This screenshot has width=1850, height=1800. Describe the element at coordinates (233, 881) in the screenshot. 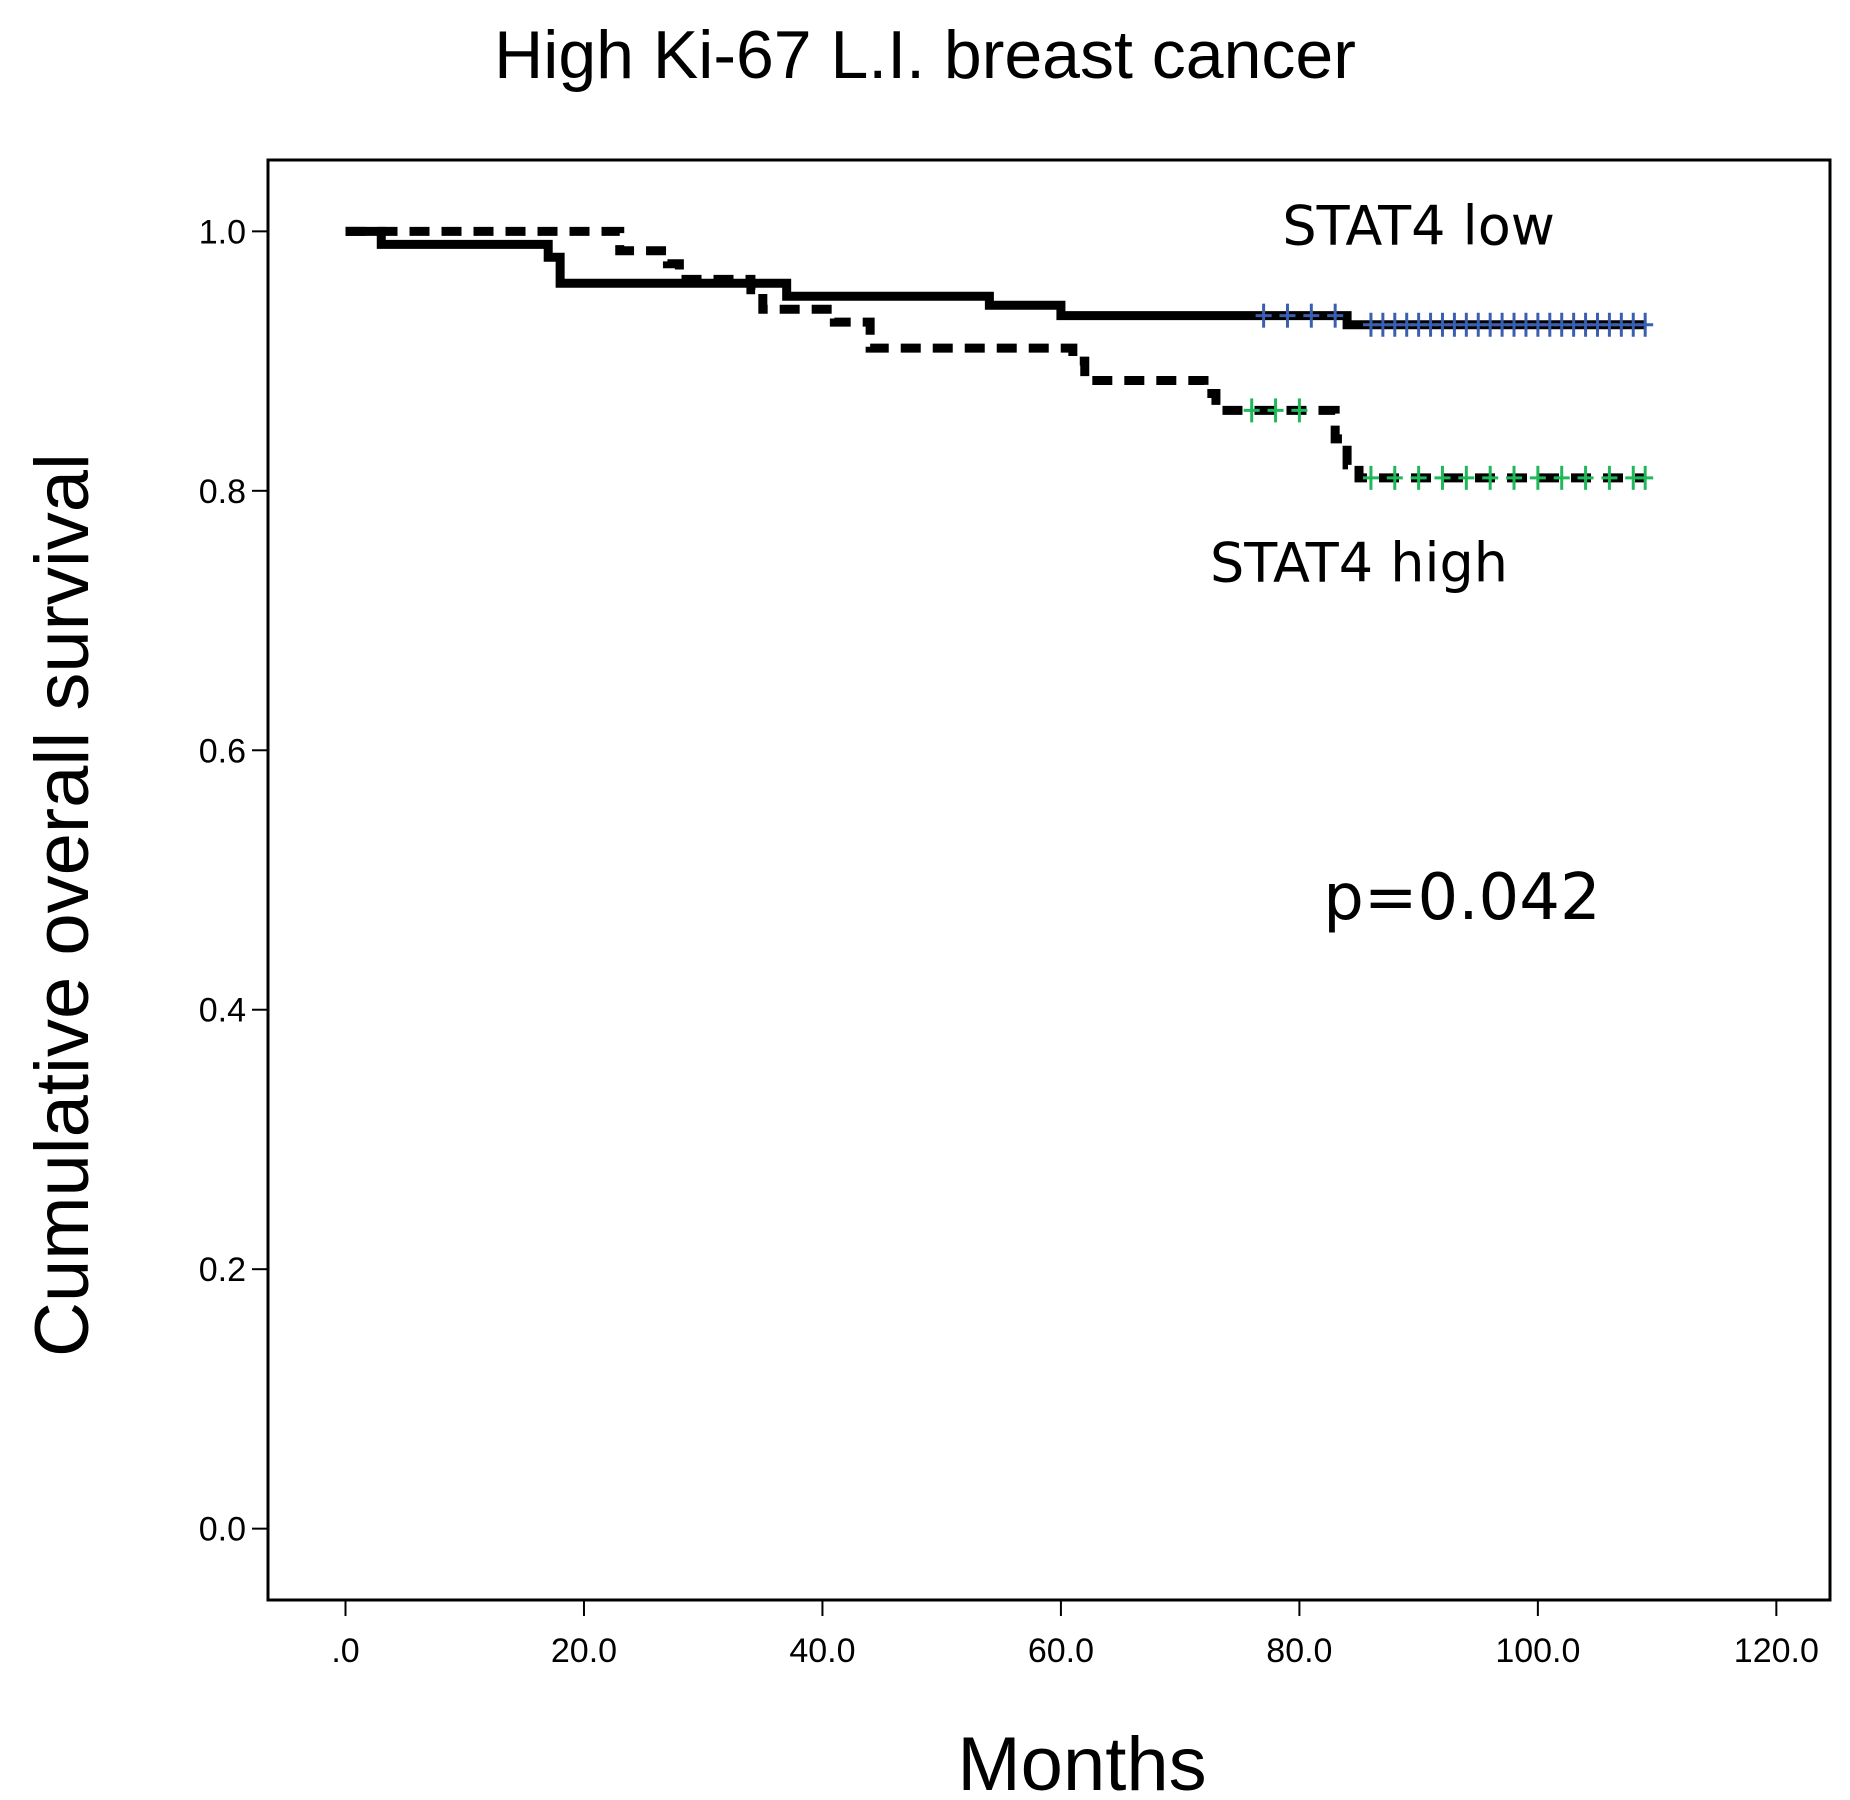

I see `y-axis-ticks: 0.0 0.2 0.4 0.6 0.8 1.0` at that location.